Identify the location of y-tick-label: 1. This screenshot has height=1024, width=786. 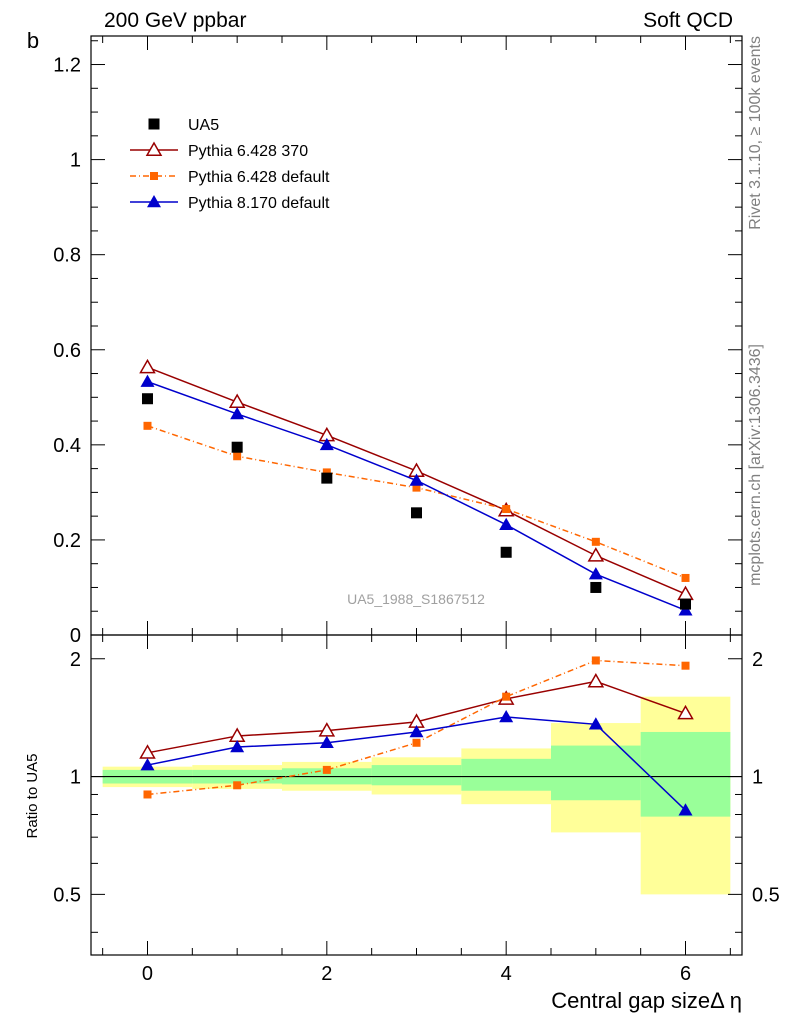
(75, 161).